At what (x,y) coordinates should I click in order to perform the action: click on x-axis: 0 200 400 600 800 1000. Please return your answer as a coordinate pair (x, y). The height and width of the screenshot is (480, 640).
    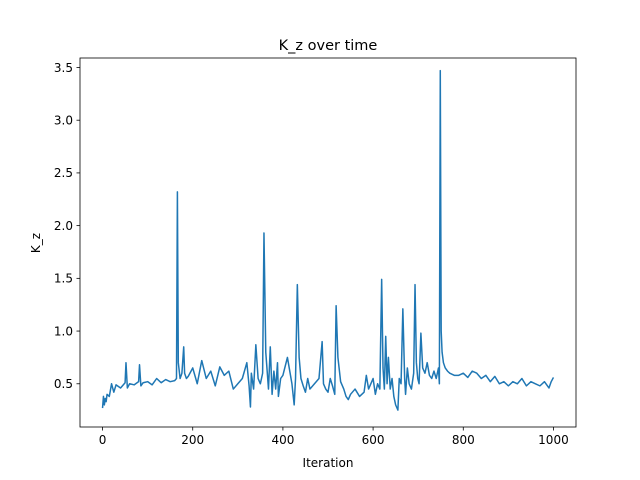
    Looking at the image, I should click on (334, 437).